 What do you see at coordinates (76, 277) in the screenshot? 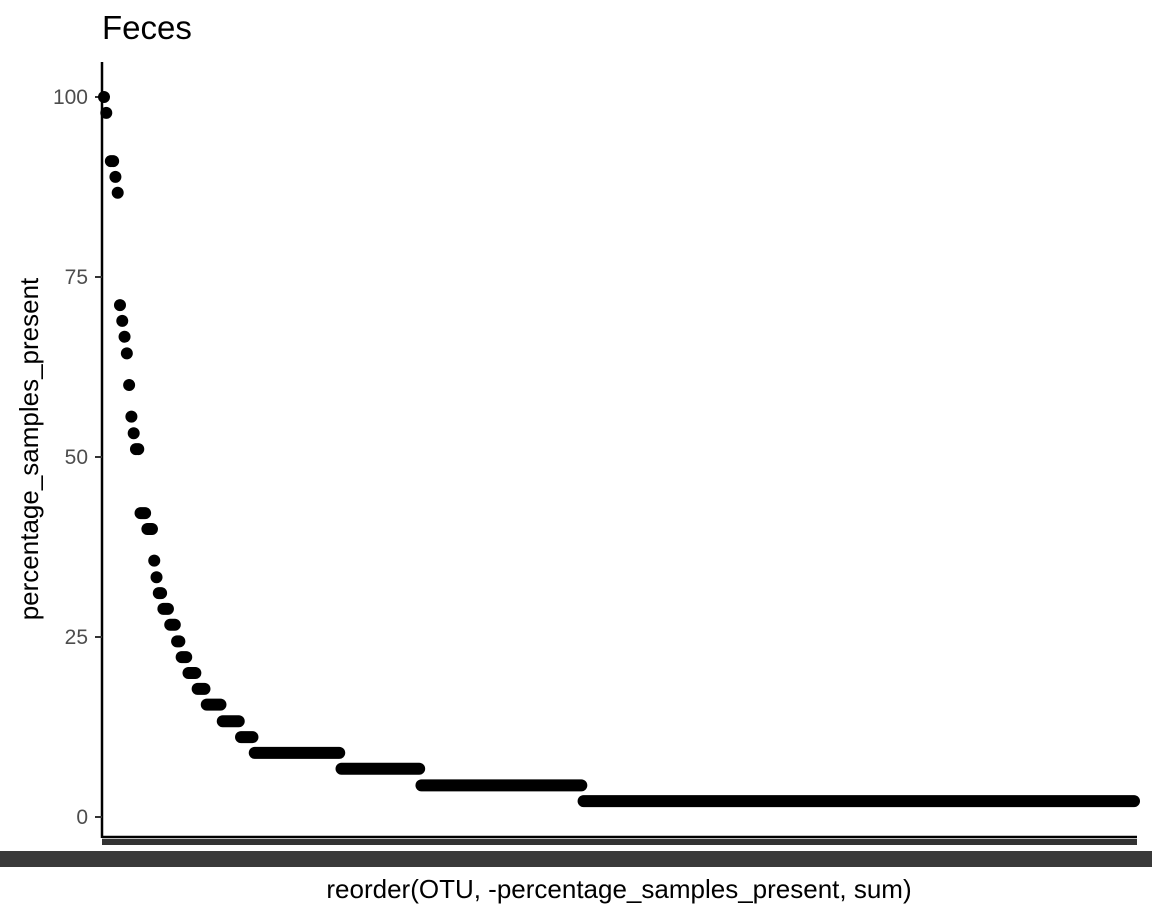
I see `y-tick-label-75: 75` at bounding box center [76, 277].